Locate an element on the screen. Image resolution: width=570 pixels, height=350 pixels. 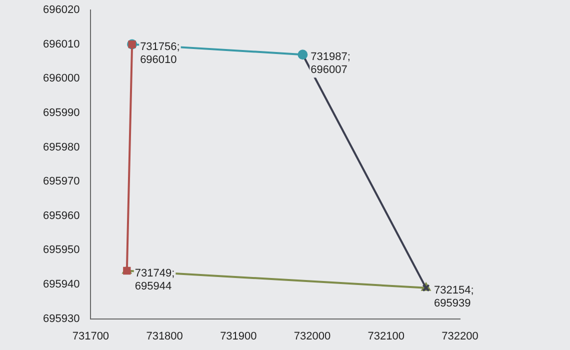
y-tick-label: 695930 is located at coordinates (61, 318).